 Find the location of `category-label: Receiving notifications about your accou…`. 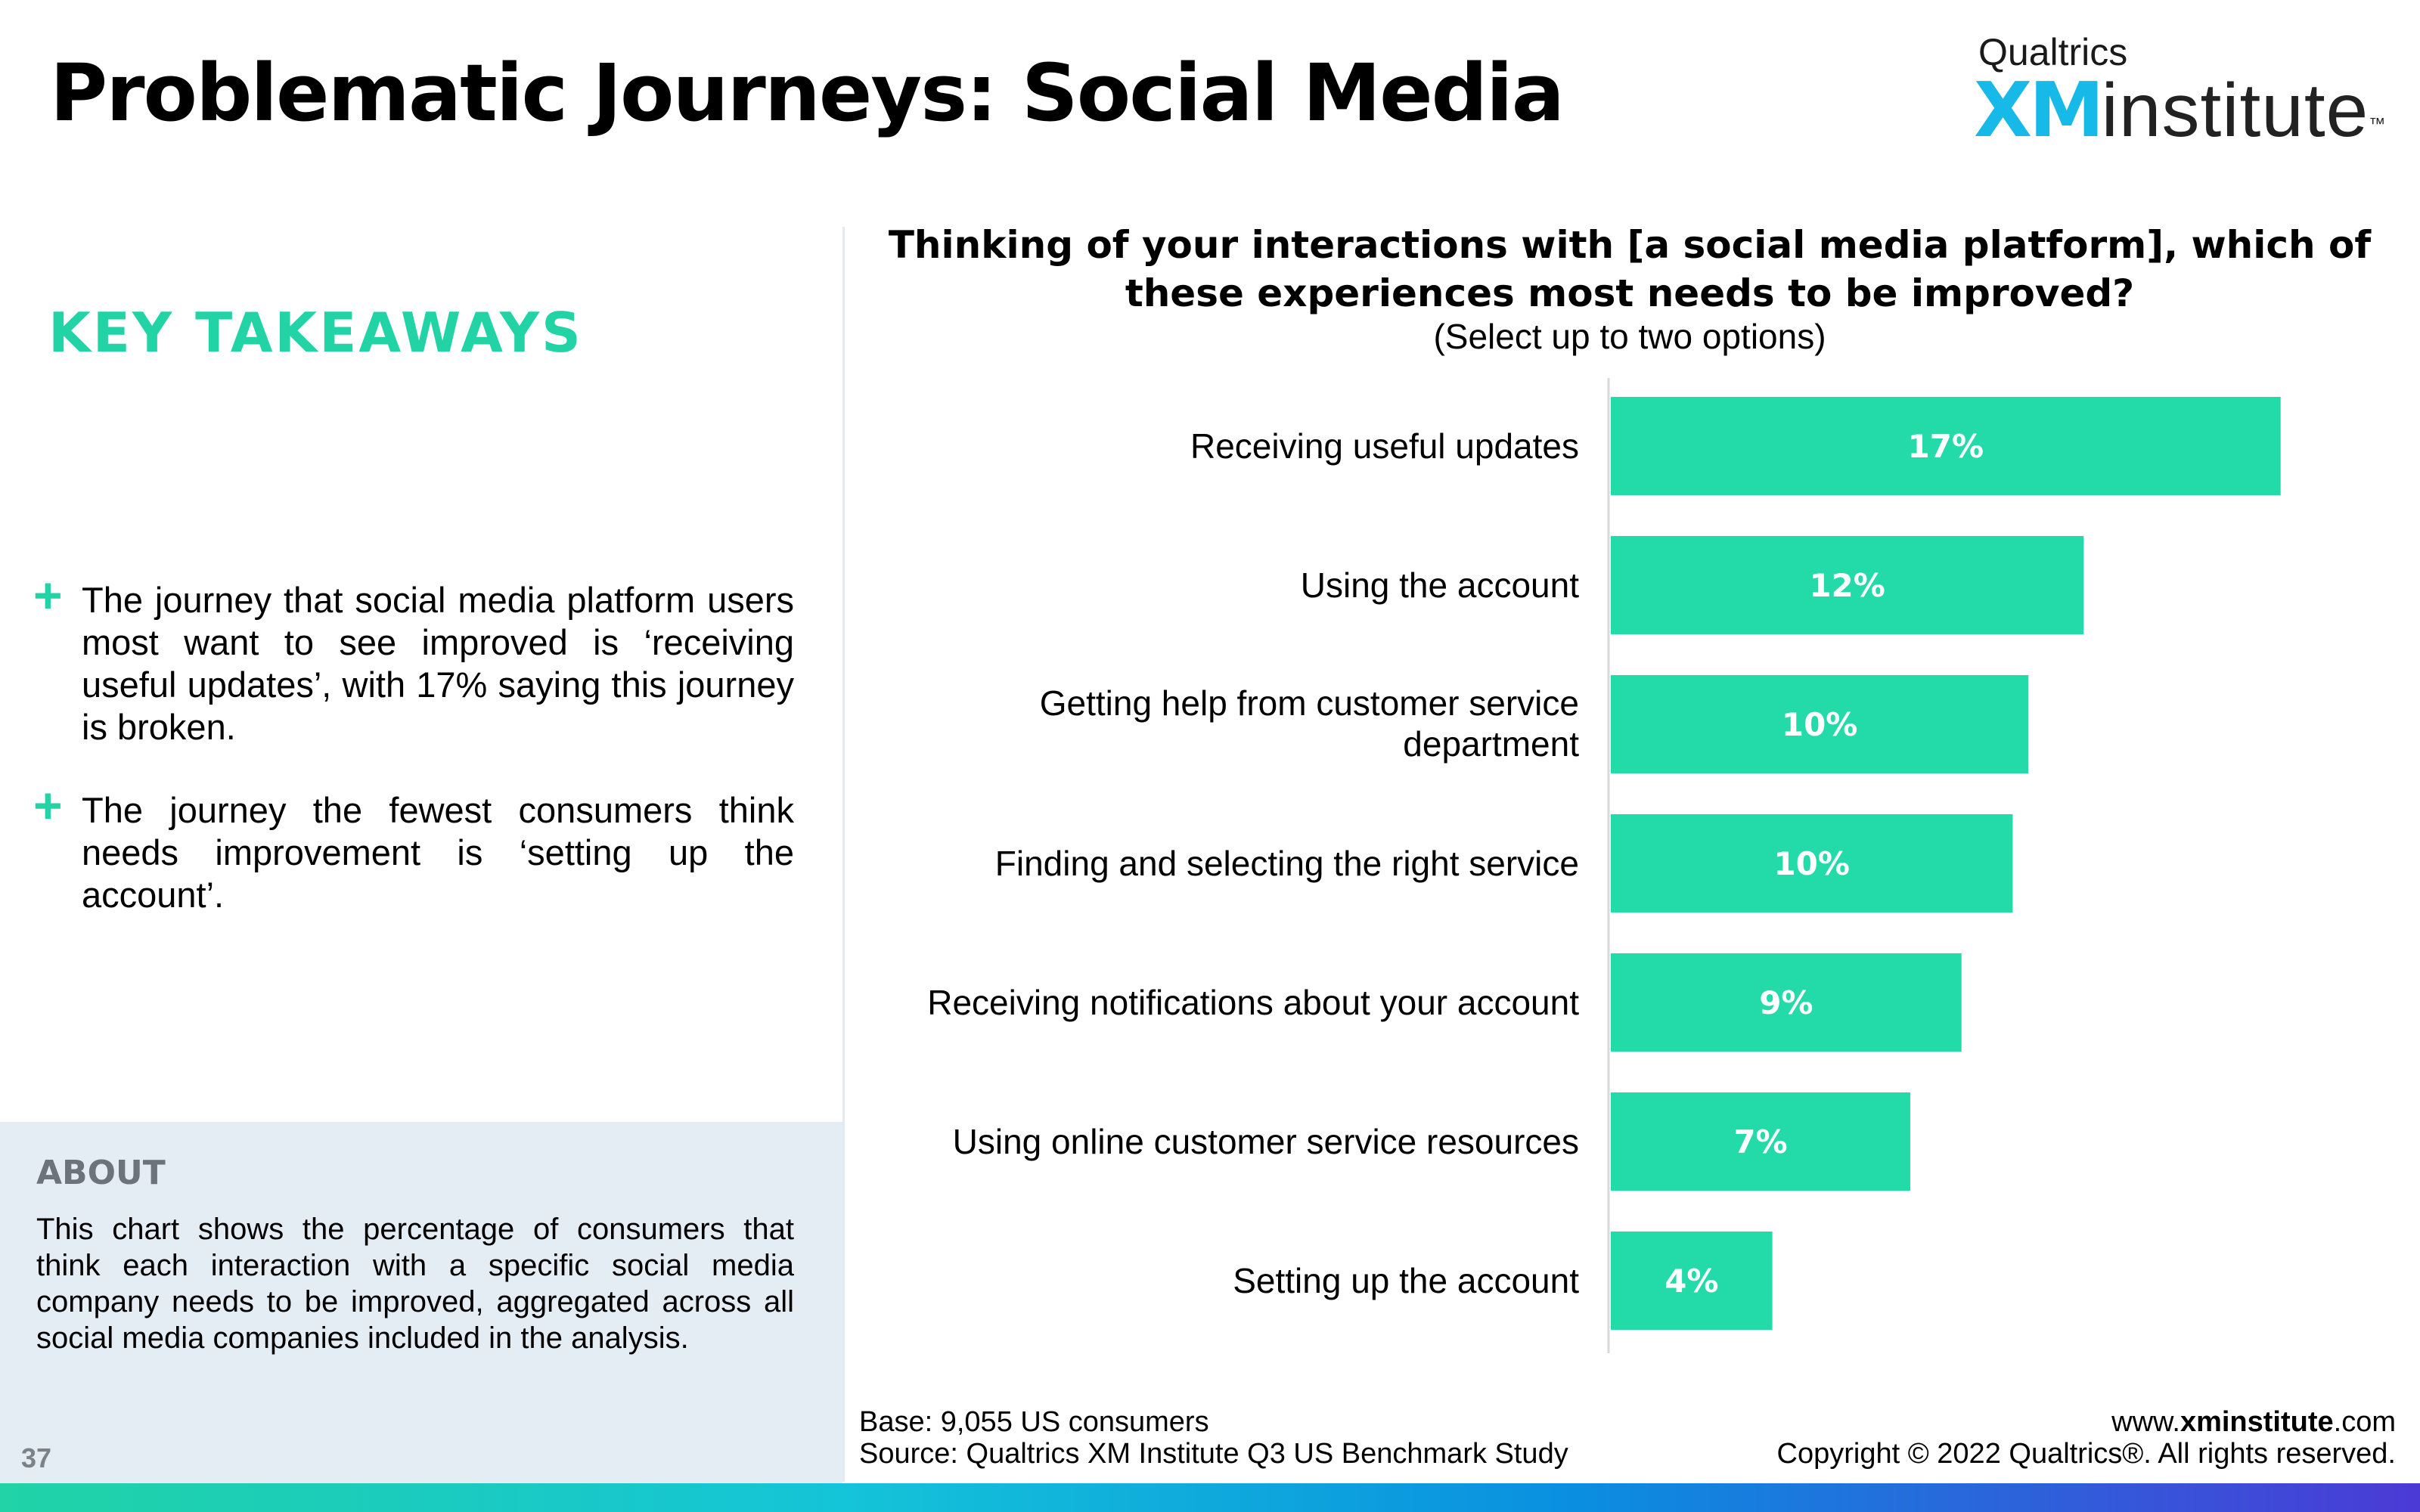

category-label: Receiving notifications about your accou… is located at coordinates (1253, 1002).